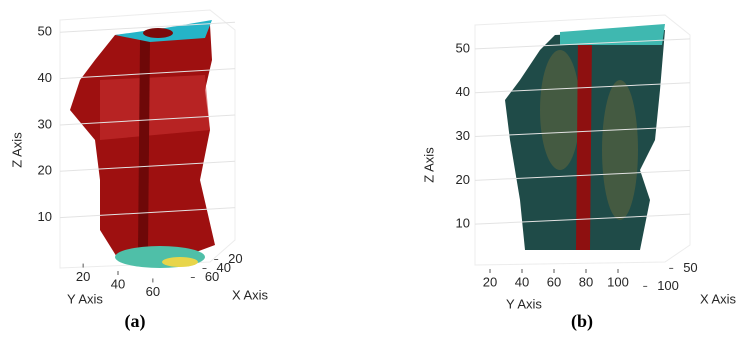 Image resolution: width=739 pixels, height=337 pixels. What do you see at coordinates (586, 281) in the screenshot?
I see `y-tick-label: 80` at bounding box center [586, 281].